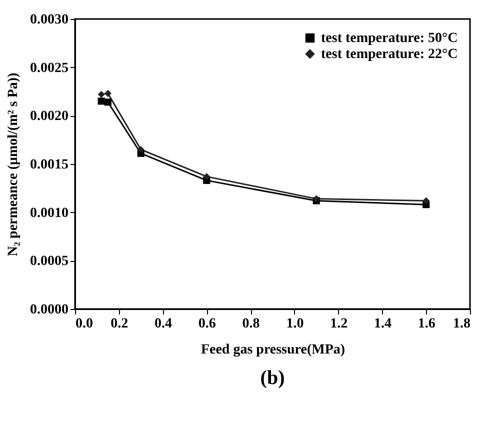 The image size is (503, 425). I want to click on y-tick-label: 0.0025, so click(49, 68).